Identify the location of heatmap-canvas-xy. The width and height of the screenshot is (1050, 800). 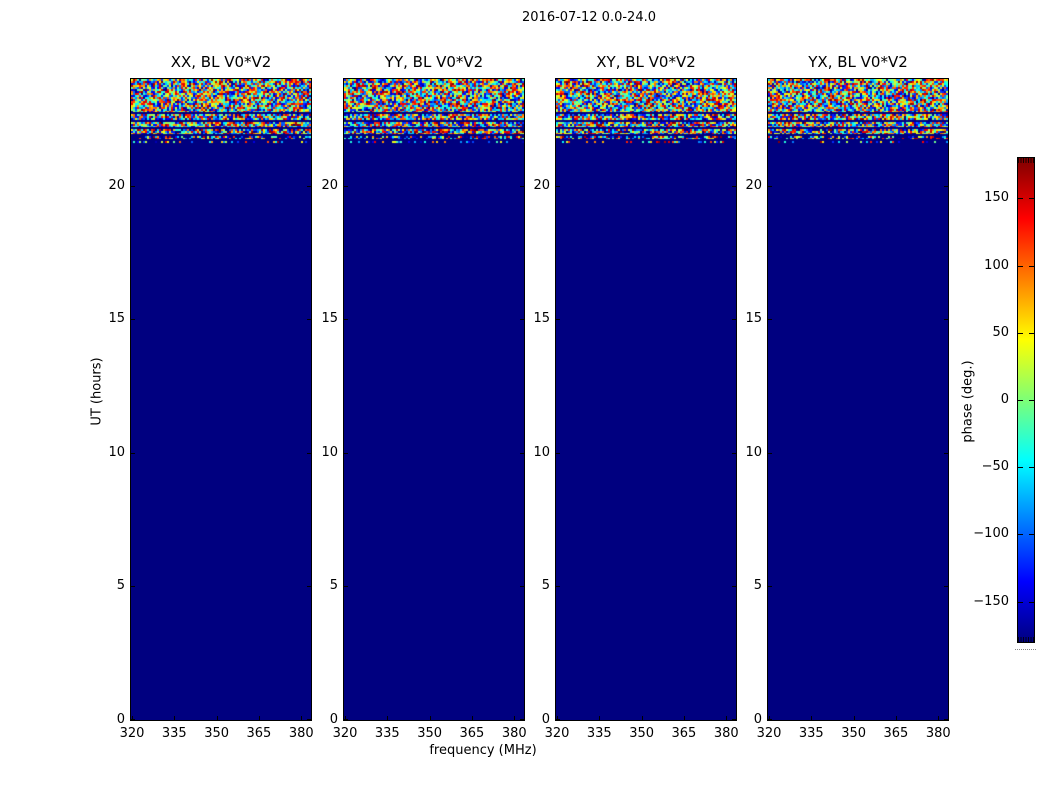
(646, 399).